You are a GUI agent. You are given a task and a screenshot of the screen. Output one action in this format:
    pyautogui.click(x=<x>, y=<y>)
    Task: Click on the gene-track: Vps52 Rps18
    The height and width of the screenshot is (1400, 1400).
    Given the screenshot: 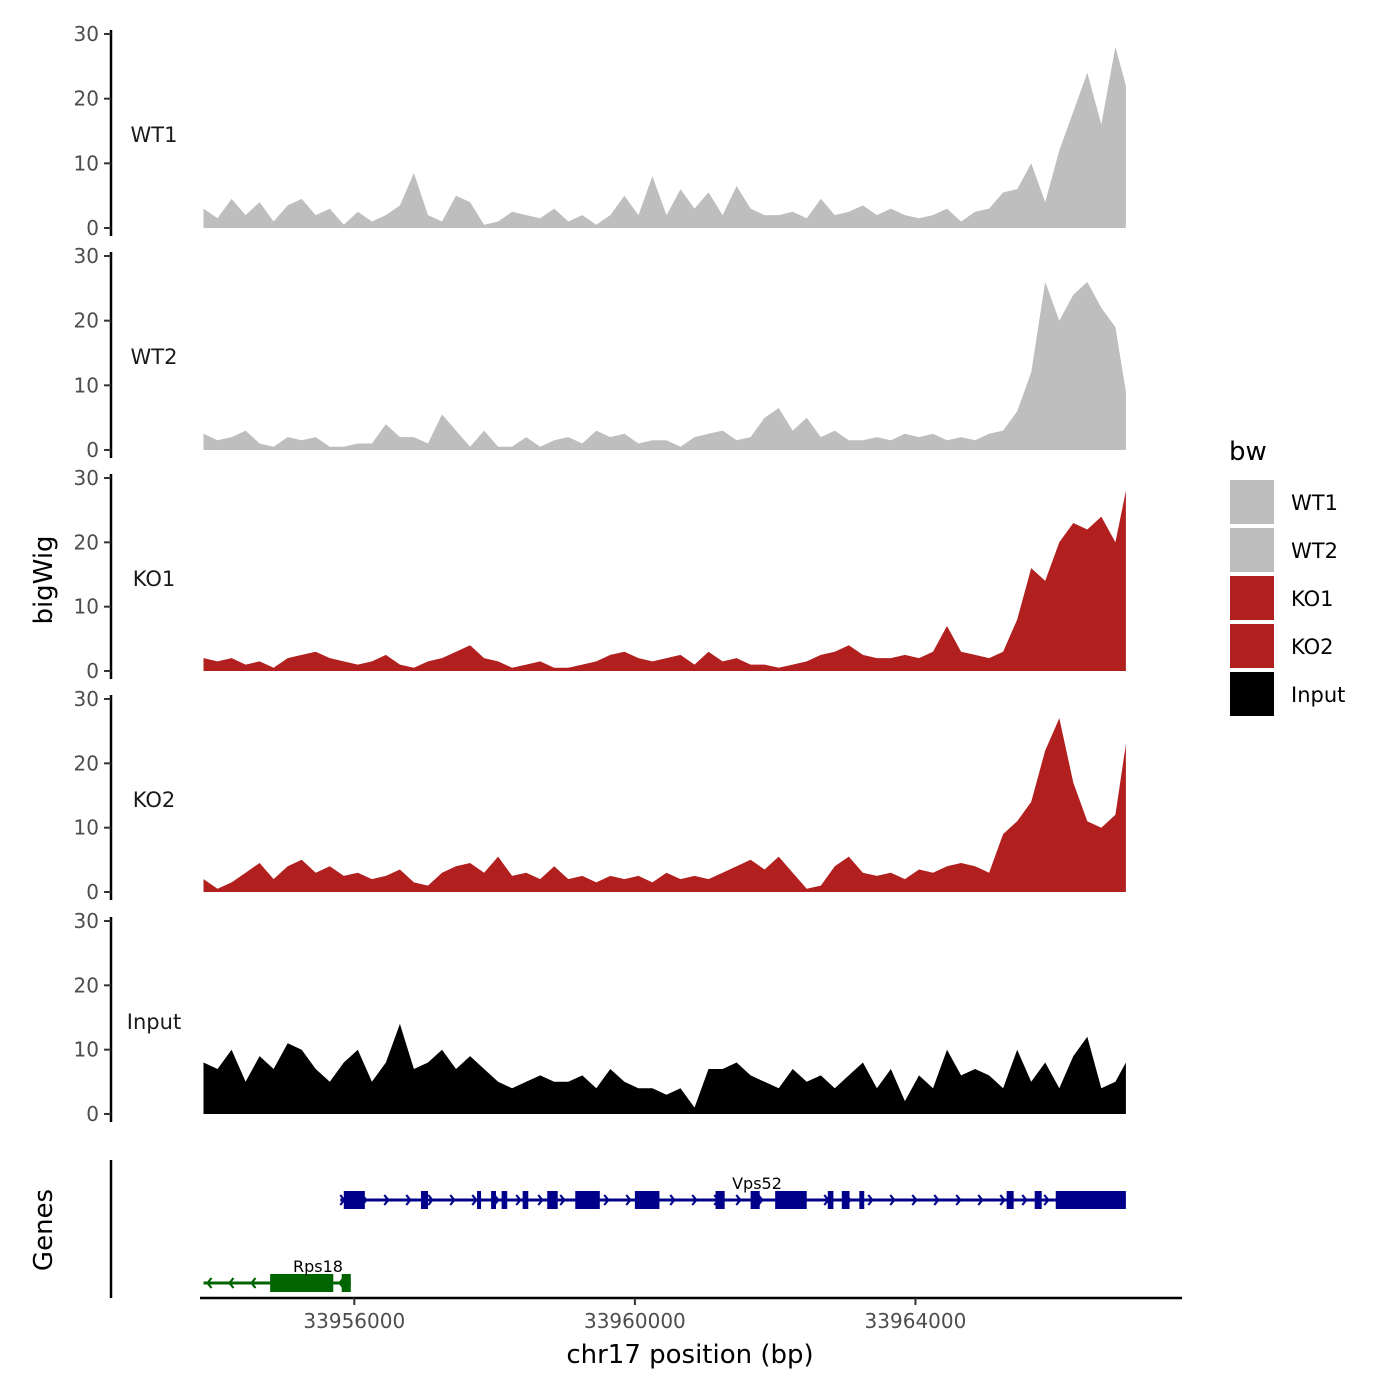 What is the action you would take?
    pyautogui.click(x=617, y=1229)
    